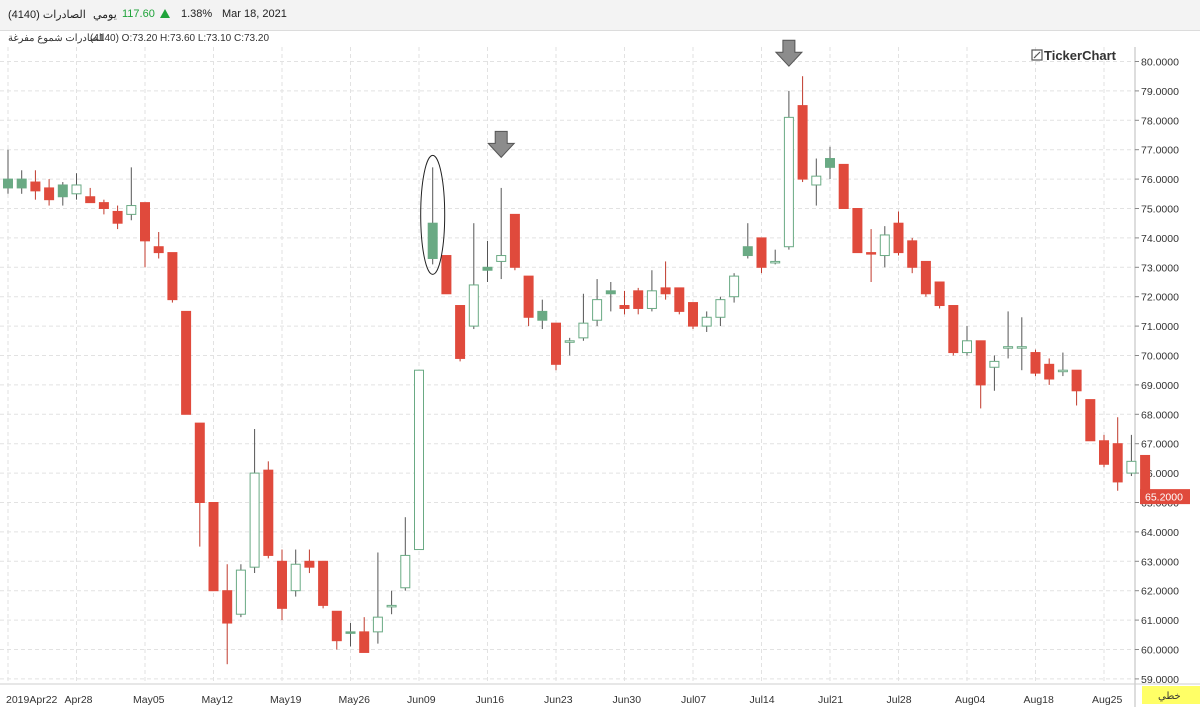 This screenshot has width=1200, height=707. What do you see at coordinates (105, 15) in the screenshot?
I see `period-label: يومي` at bounding box center [105, 15].